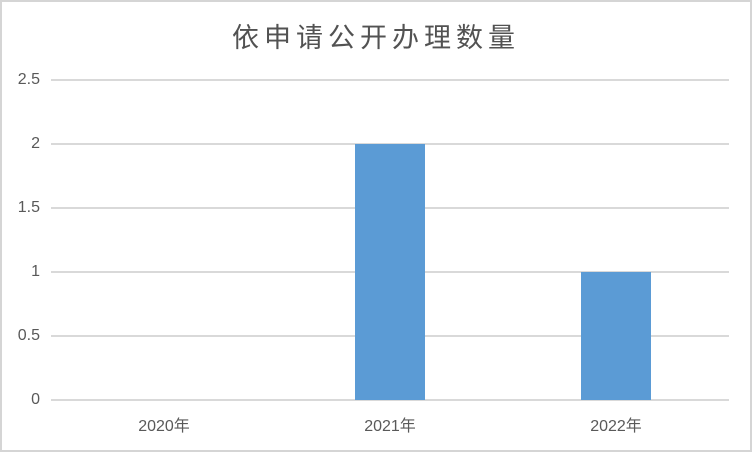  What do you see at coordinates (35, 271) in the screenshot?
I see `y-tick-label-1: 1` at bounding box center [35, 271].